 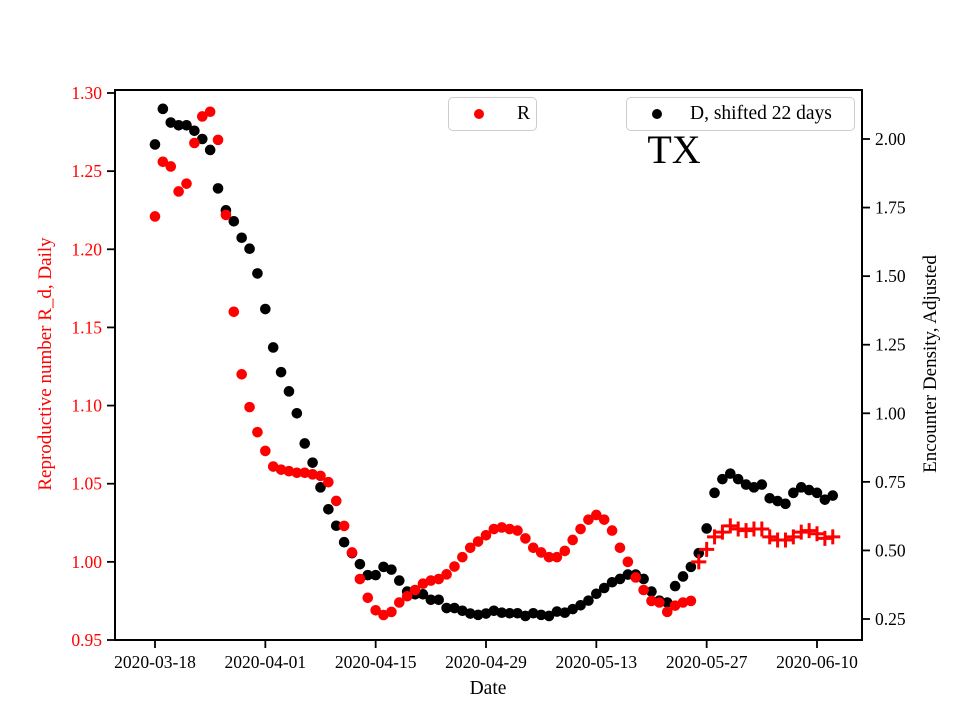 I want to click on right-tick-label: 0.25, so click(x=890, y=619).